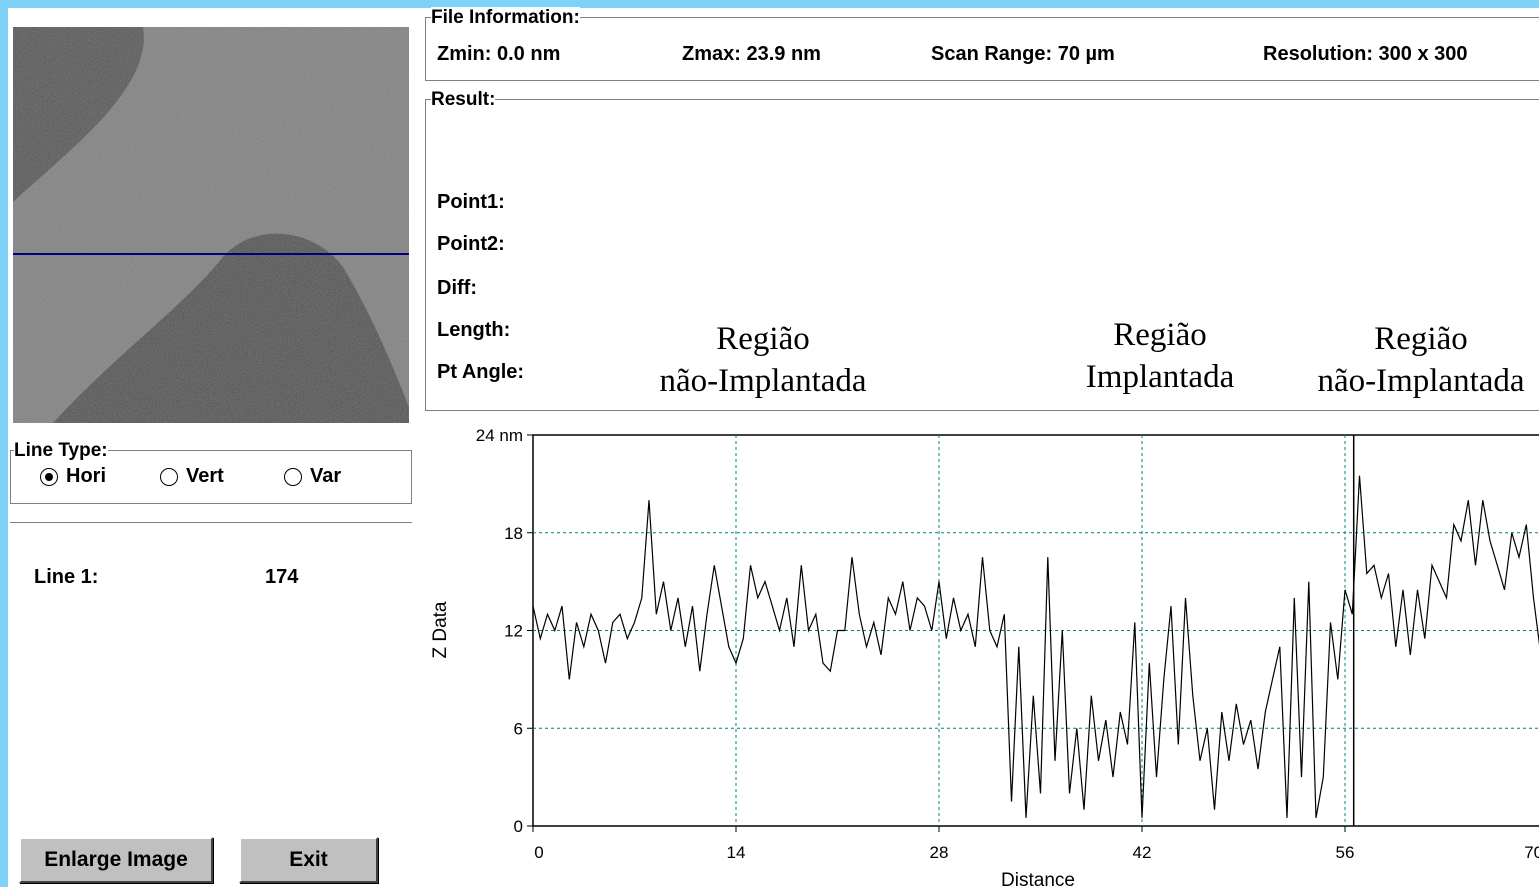  What do you see at coordinates (211, 522) in the screenshot?
I see `separator` at bounding box center [211, 522].